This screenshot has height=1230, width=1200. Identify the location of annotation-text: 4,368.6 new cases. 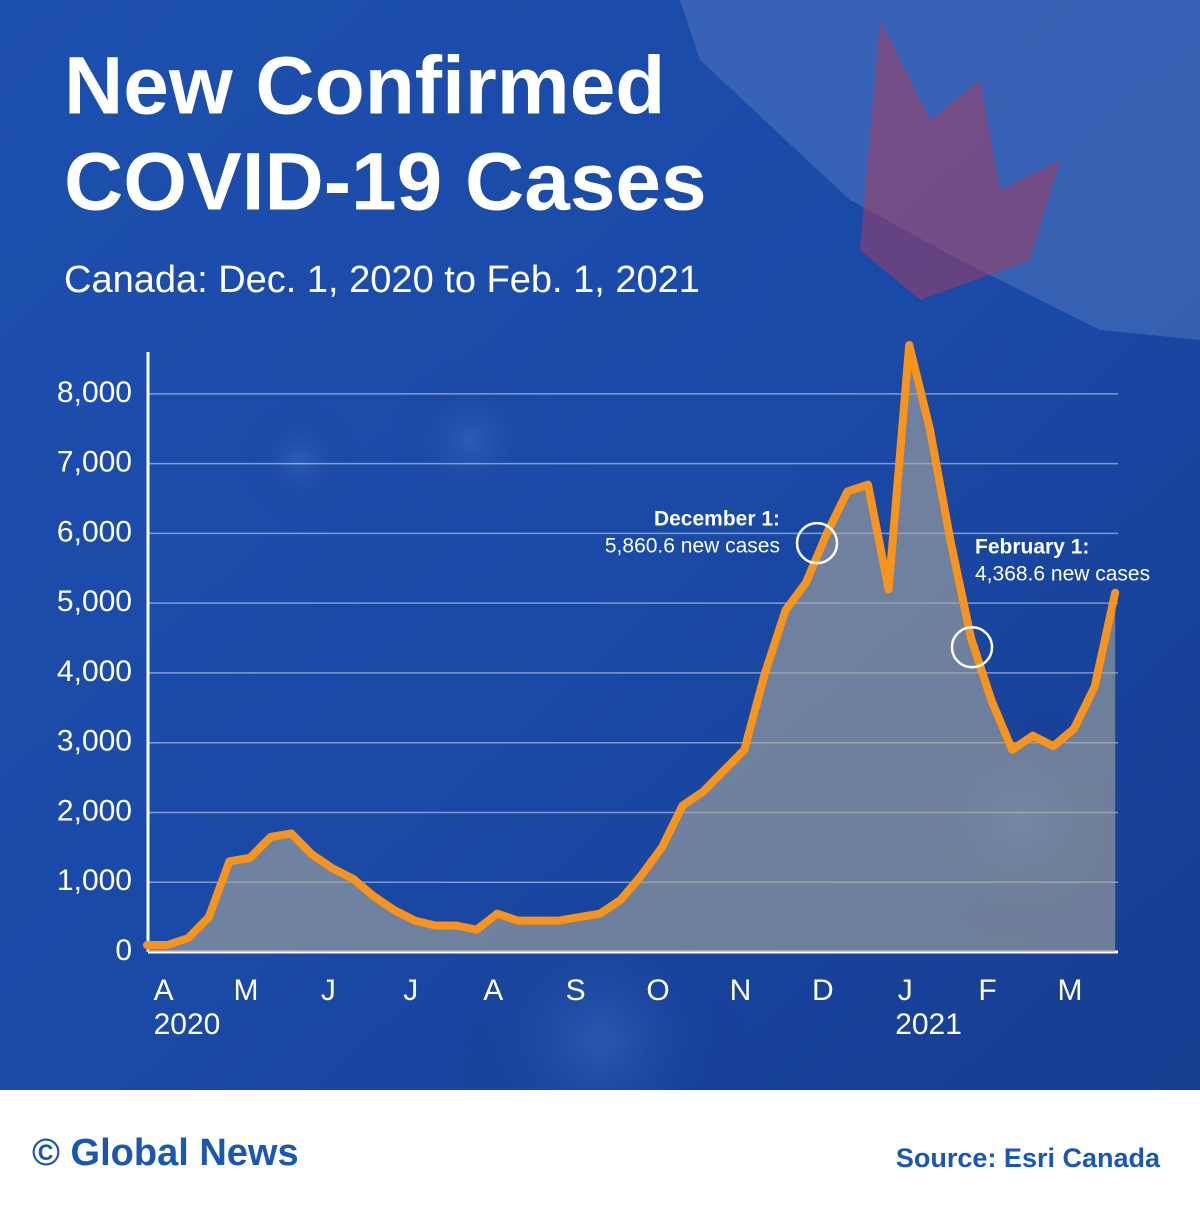
(1062, 574).